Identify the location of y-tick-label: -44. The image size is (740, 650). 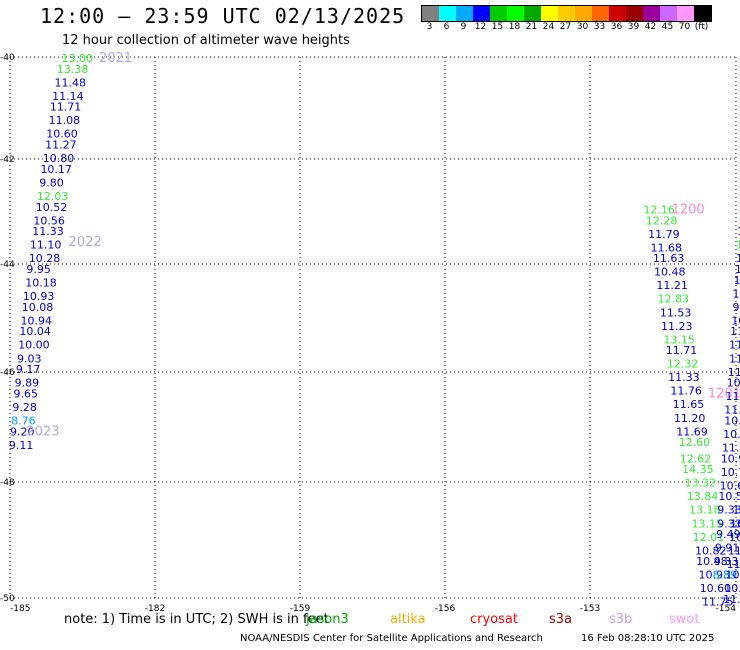
(7, 265).